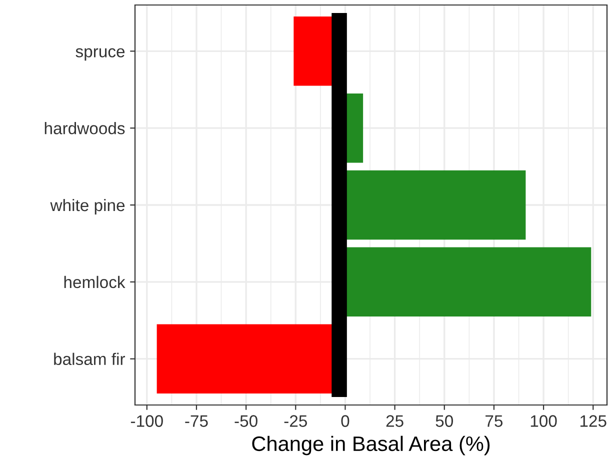 Image resolution: width=610 pixels, height=474 pixels. What do you see at coordinates (95, 282) in the screenshot?
I see `y-tick-label: hemlock` at bounding box center [95, 282].